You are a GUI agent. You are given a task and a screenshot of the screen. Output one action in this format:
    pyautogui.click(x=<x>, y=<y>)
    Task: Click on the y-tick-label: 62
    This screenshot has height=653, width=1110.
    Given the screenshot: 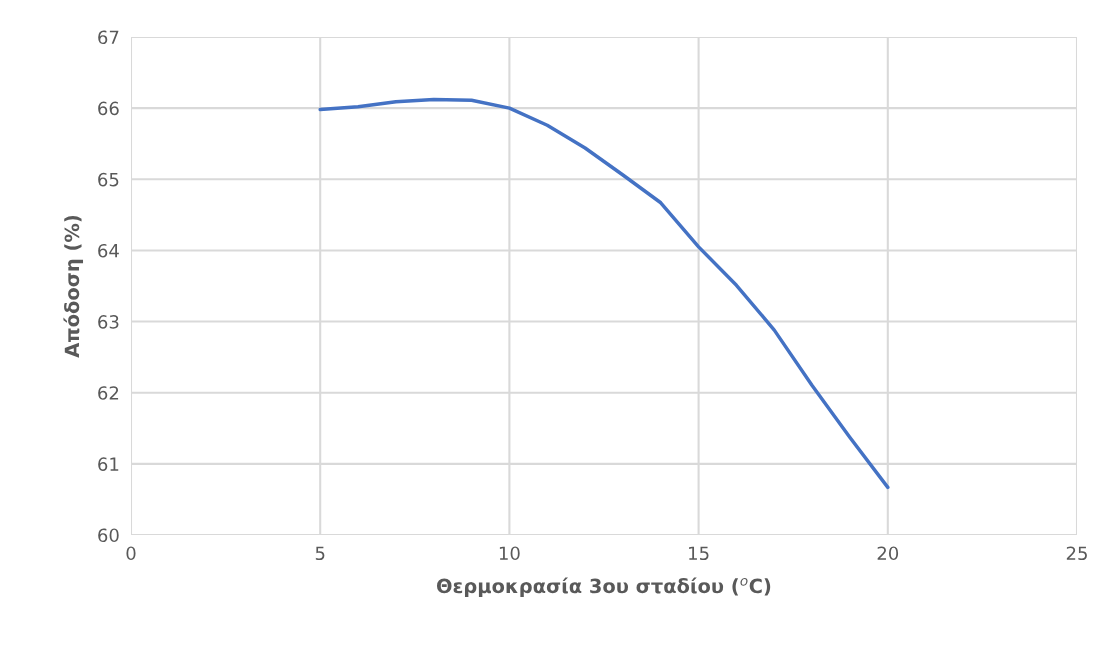 What is the action you would take?
    pyautogui.click(x=108, y=393)
    